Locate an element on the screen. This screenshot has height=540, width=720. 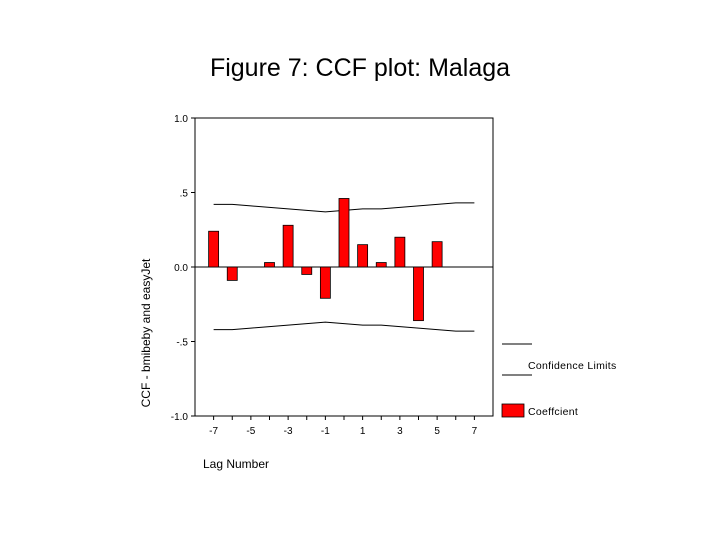
x-tick-label: -3 is located at coordinates (288, 431).